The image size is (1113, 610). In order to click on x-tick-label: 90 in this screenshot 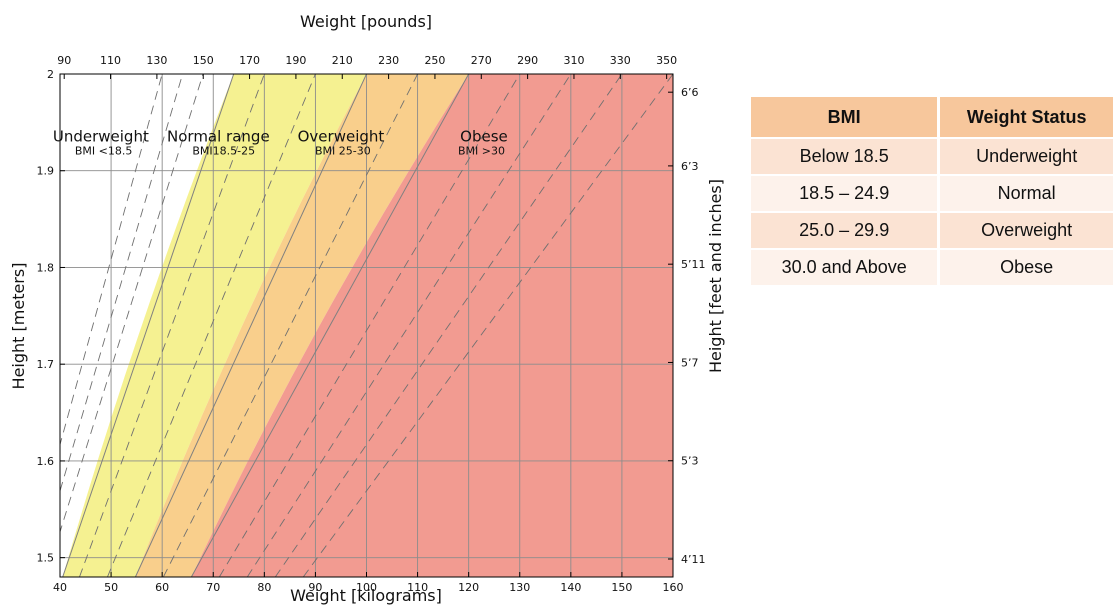, I will do `click(315, 587)`.